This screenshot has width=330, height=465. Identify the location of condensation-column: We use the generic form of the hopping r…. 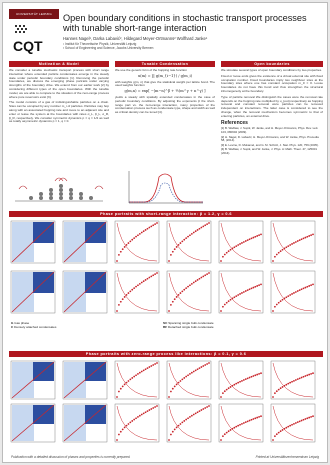
(165, 92).